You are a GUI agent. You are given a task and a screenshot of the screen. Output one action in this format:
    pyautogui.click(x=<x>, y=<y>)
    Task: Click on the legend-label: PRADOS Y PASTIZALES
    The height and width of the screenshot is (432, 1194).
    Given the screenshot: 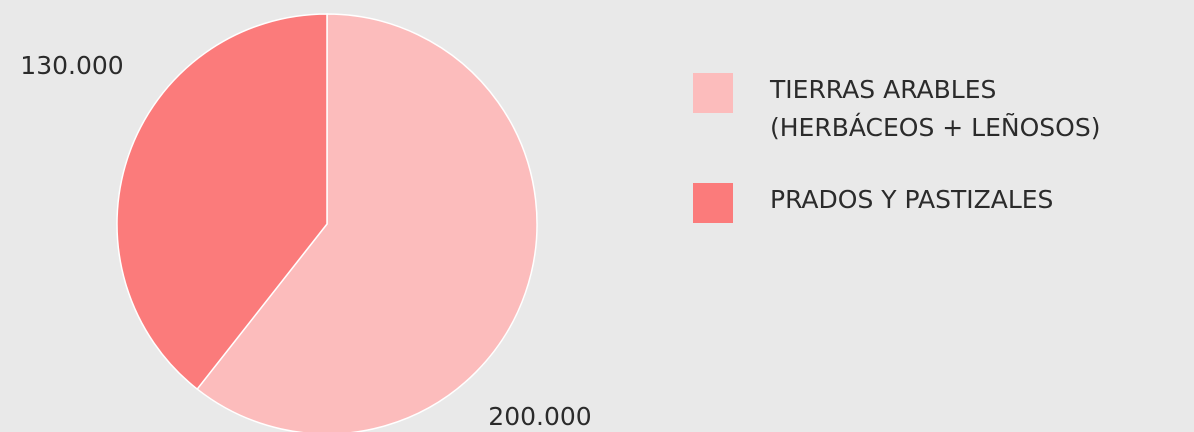 What is the action you would take?
    pyautogui.click(x=912, y=199)
    